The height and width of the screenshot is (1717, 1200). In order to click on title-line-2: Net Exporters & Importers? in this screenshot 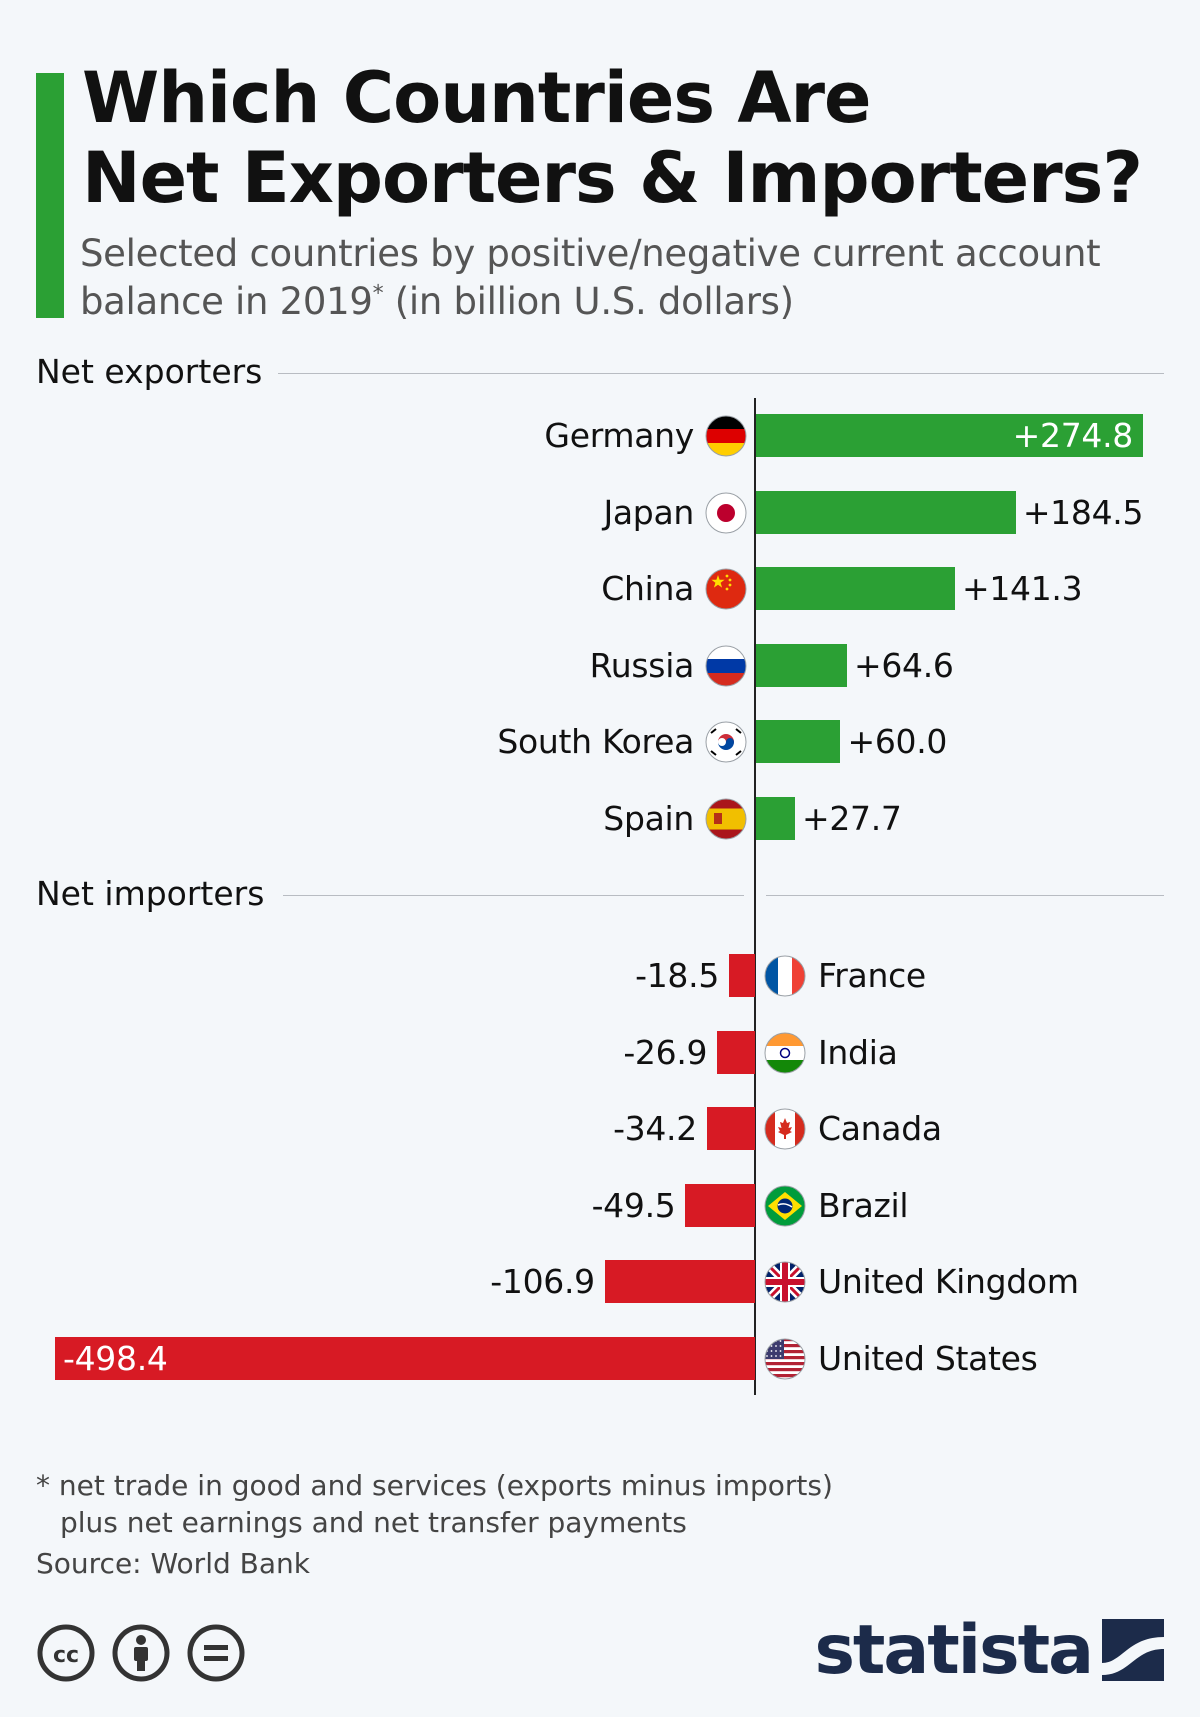, I will do `click(612, 178)`.